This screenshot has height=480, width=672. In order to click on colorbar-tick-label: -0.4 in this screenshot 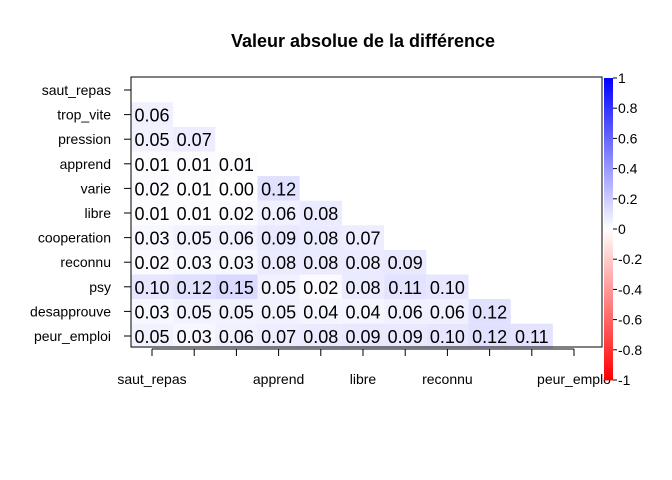, I will do `click(630, 289)`.